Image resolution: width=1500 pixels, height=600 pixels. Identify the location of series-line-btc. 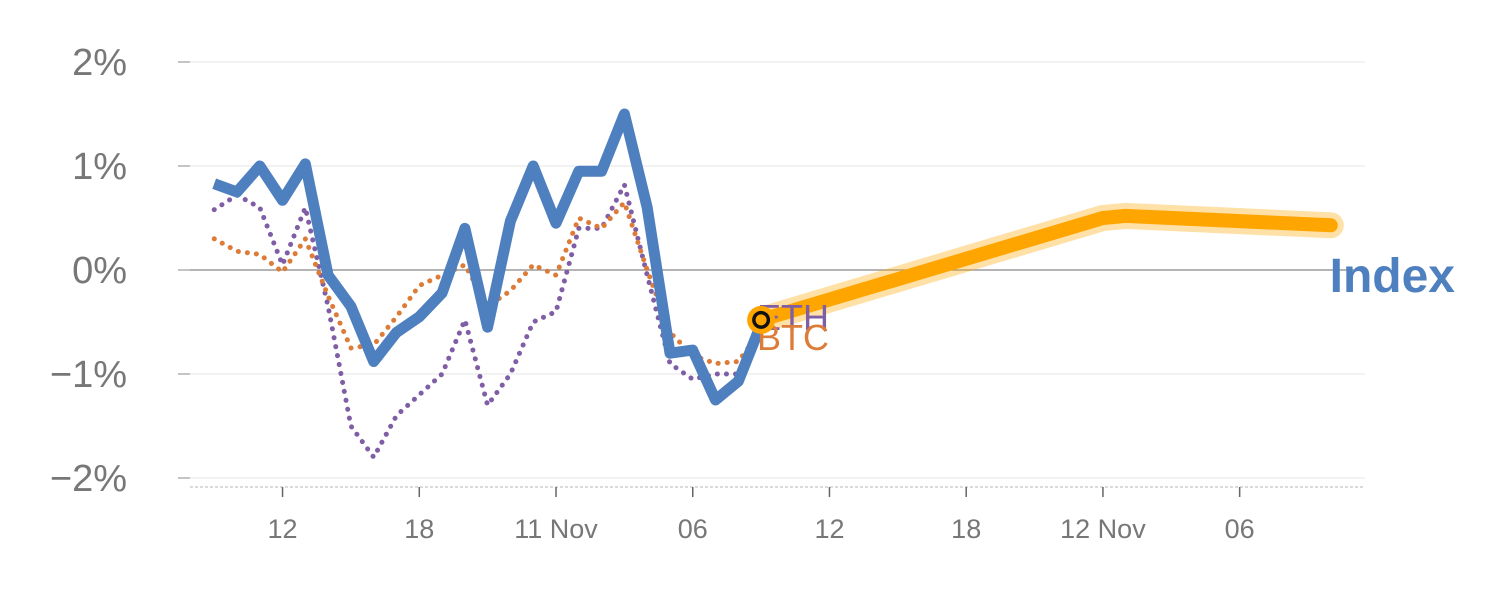
(487, 283).